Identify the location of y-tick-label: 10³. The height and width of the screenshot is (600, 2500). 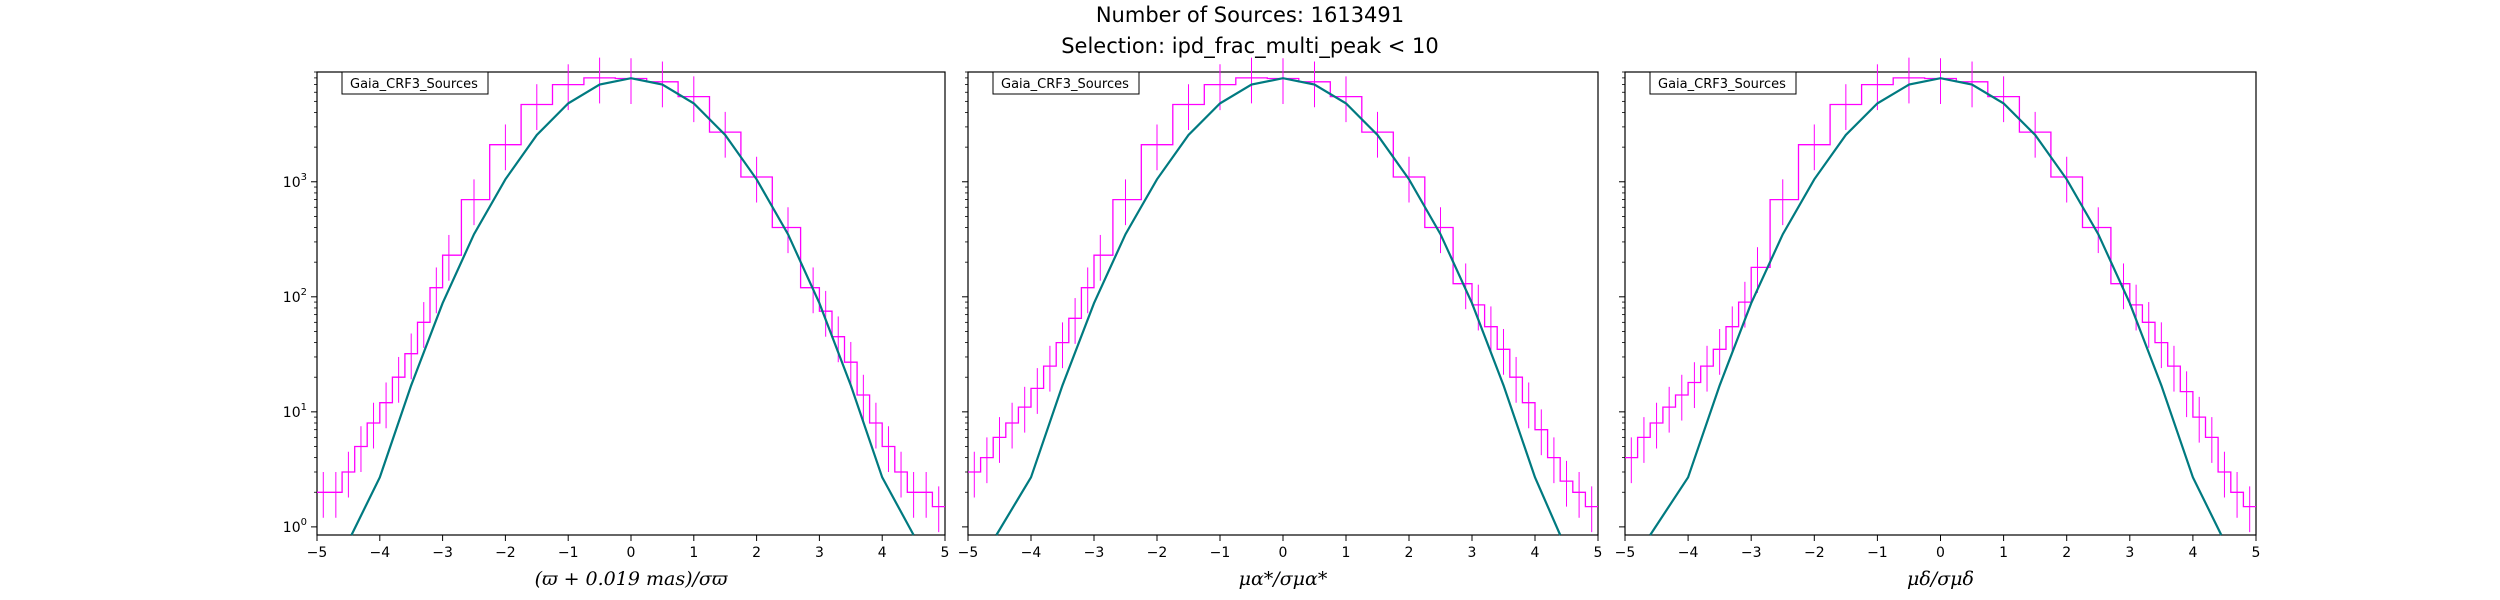
(295, 181).